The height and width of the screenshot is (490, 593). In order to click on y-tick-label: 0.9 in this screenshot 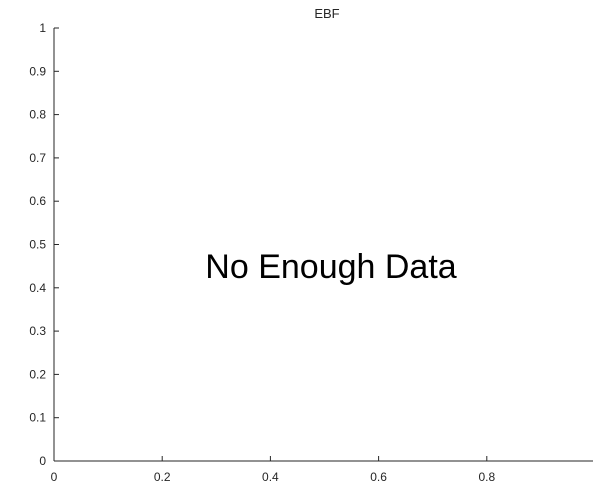, I will do `click(37, 71)`.